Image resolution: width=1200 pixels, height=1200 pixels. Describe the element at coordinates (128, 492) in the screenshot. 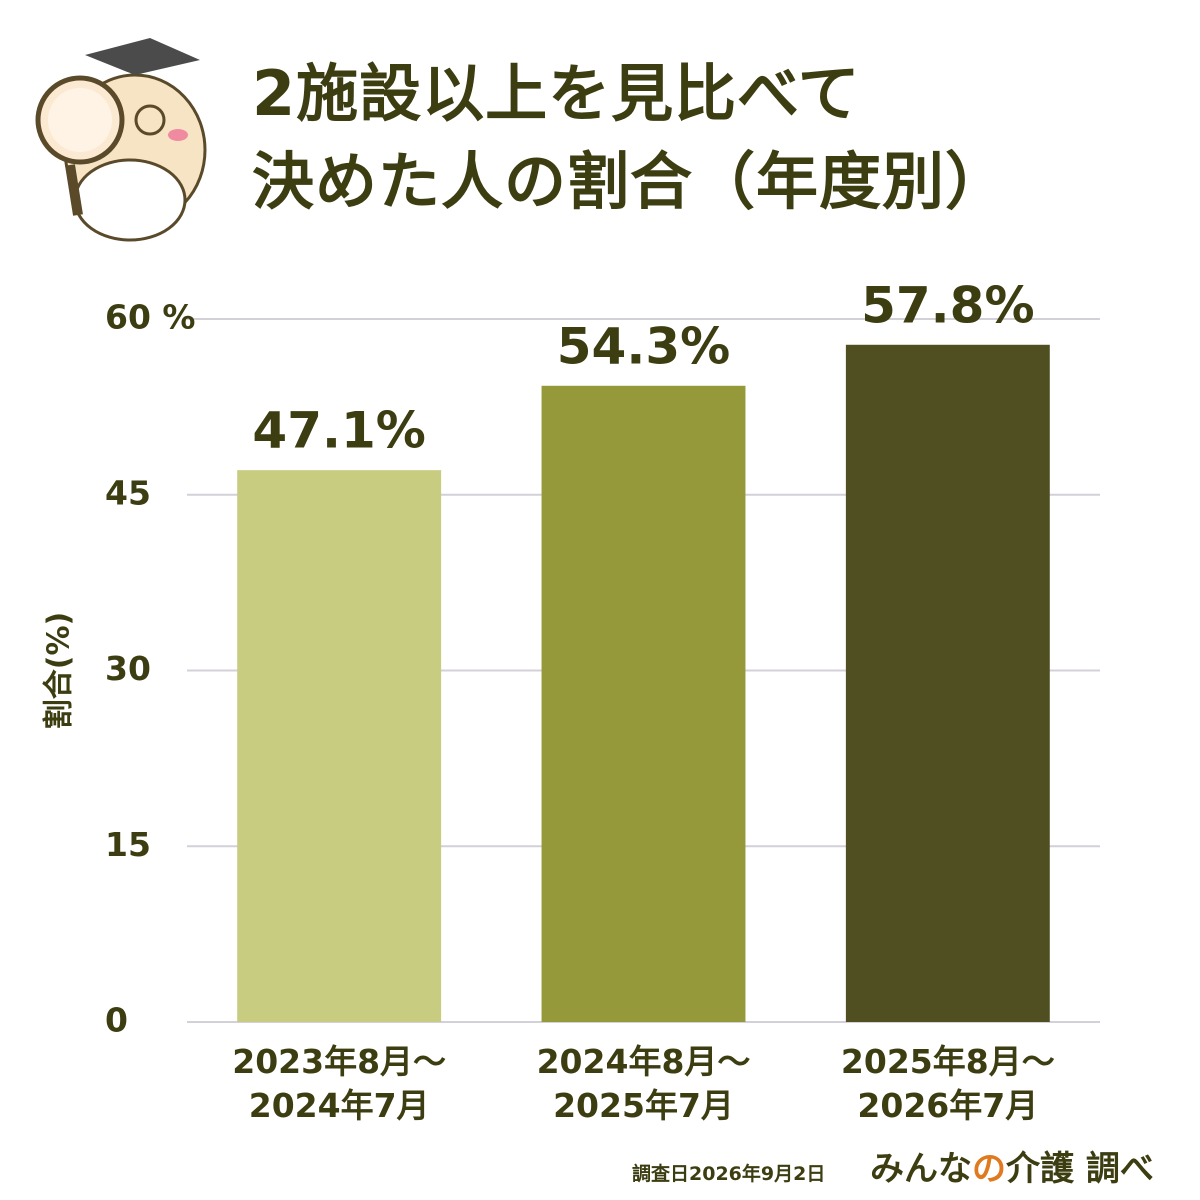

I see `y-tick-label: 45` at that location.